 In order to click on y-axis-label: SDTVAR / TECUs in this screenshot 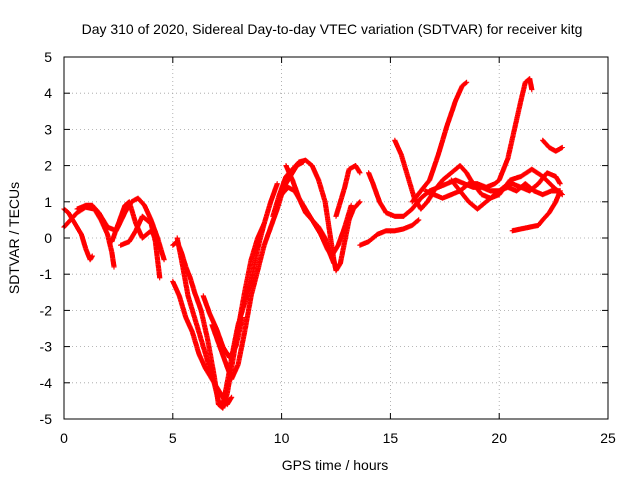, I will do `click(14, 238)`.